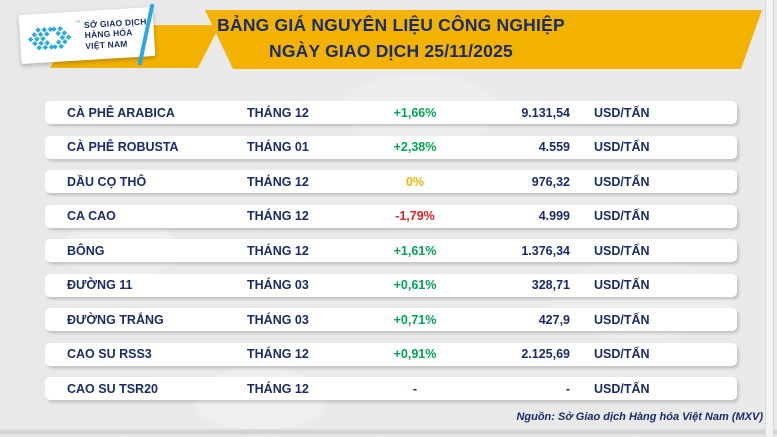  What do you see at coordinates (415, 285) in the screenshot?
I see `change-percent: +0,61%` at bounding box center [415, 285].